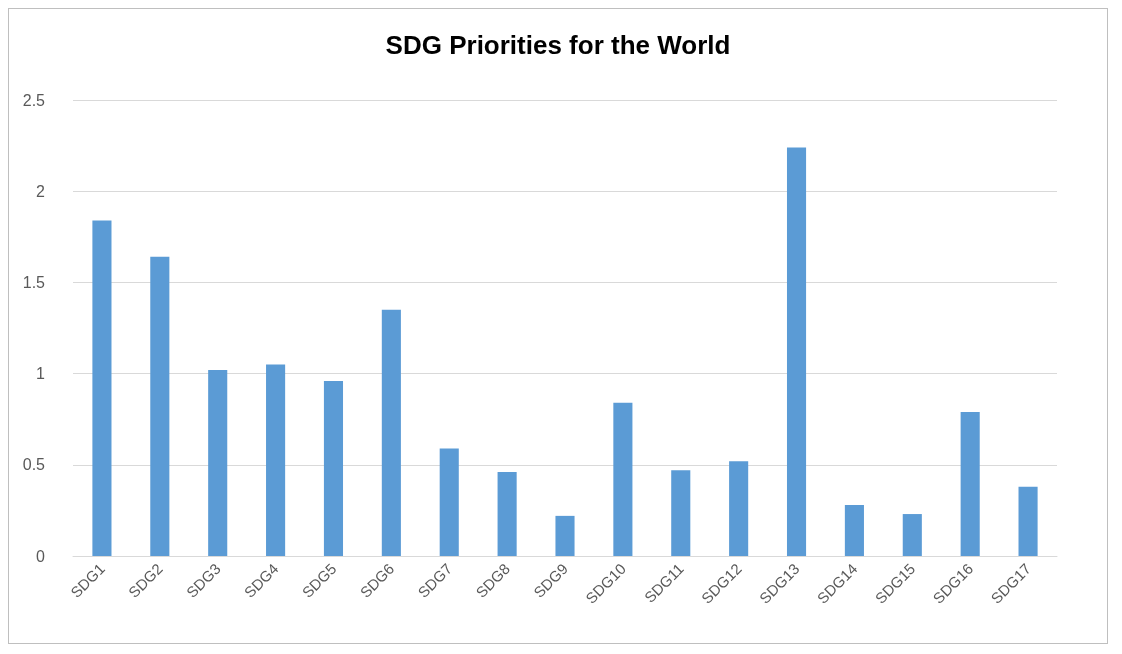 This screenshot has height=654, width=1122. What do you see at coordinates (34, 465) in the screenshot?
I see `y-tick-label: 0.5` at bounding box center [34, 465].